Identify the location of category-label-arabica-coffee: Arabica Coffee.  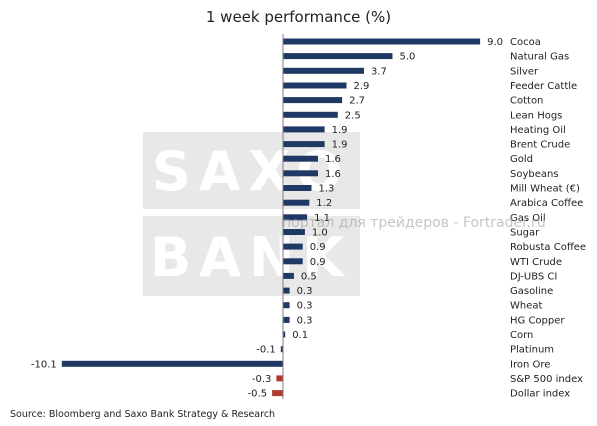
(546, 203).